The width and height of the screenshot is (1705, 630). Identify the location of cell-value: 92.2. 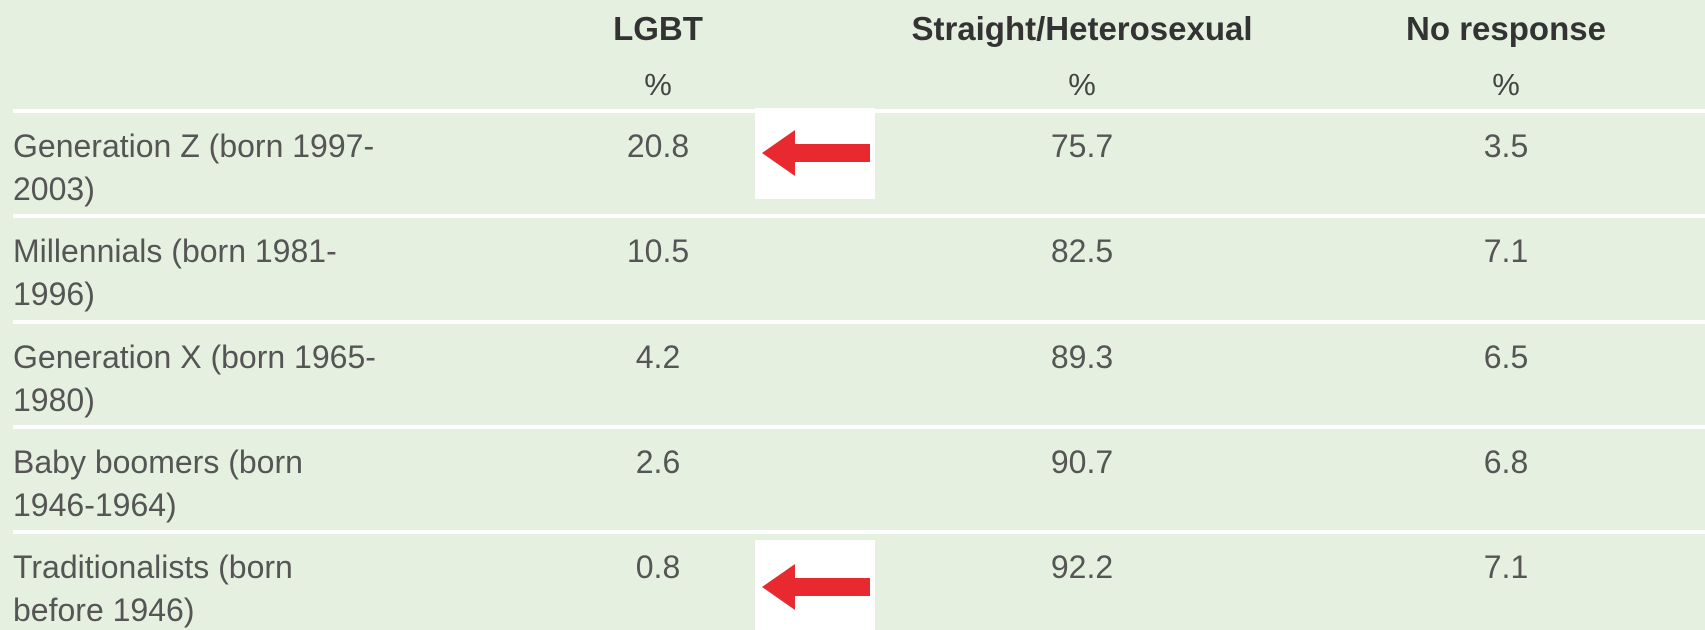
(1082, 567).